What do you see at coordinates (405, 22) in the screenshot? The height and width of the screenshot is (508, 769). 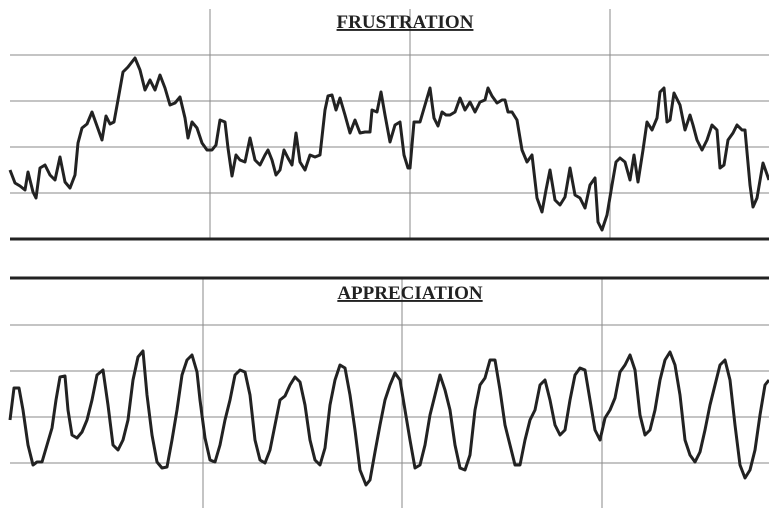 I see `chart-title: FRUSTRATION` at bounding box center [405, 22].